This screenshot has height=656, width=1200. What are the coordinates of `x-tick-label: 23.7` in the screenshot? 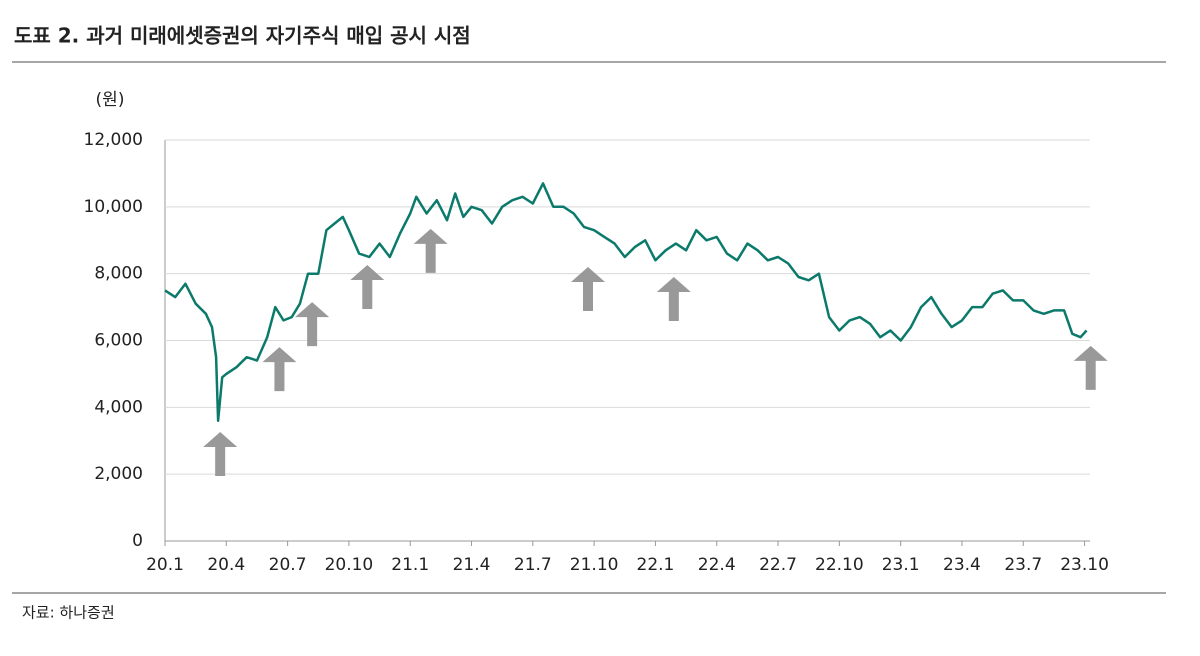 It's located at (1023, 565).